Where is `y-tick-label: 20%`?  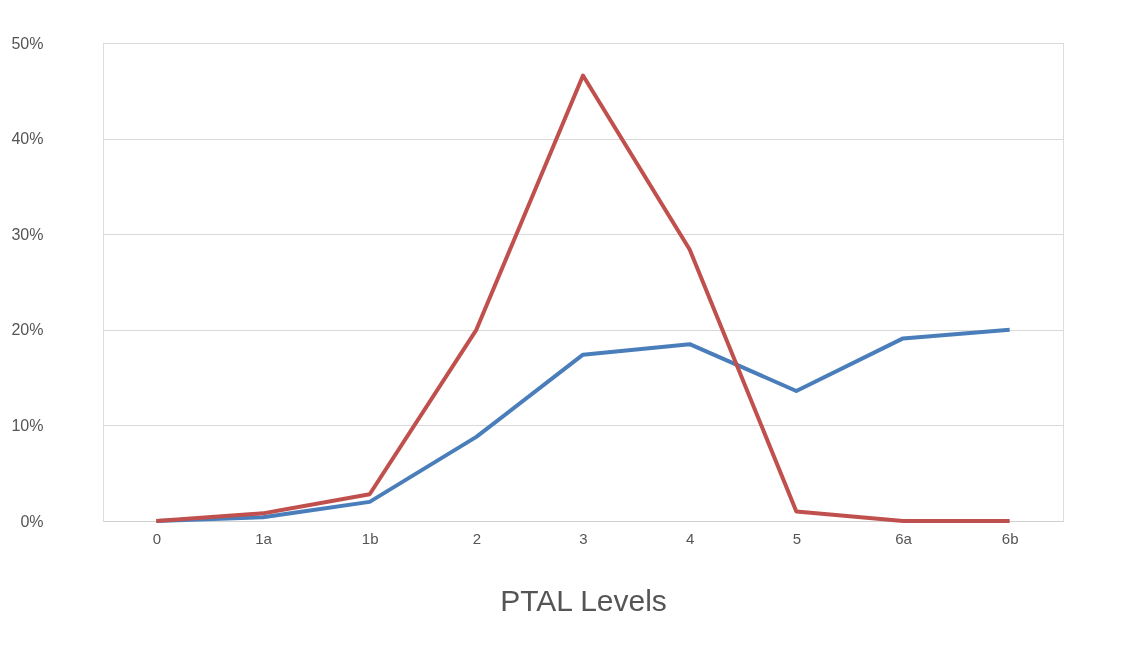 y-tick-label: 20% is located at coordinates (27, 330).